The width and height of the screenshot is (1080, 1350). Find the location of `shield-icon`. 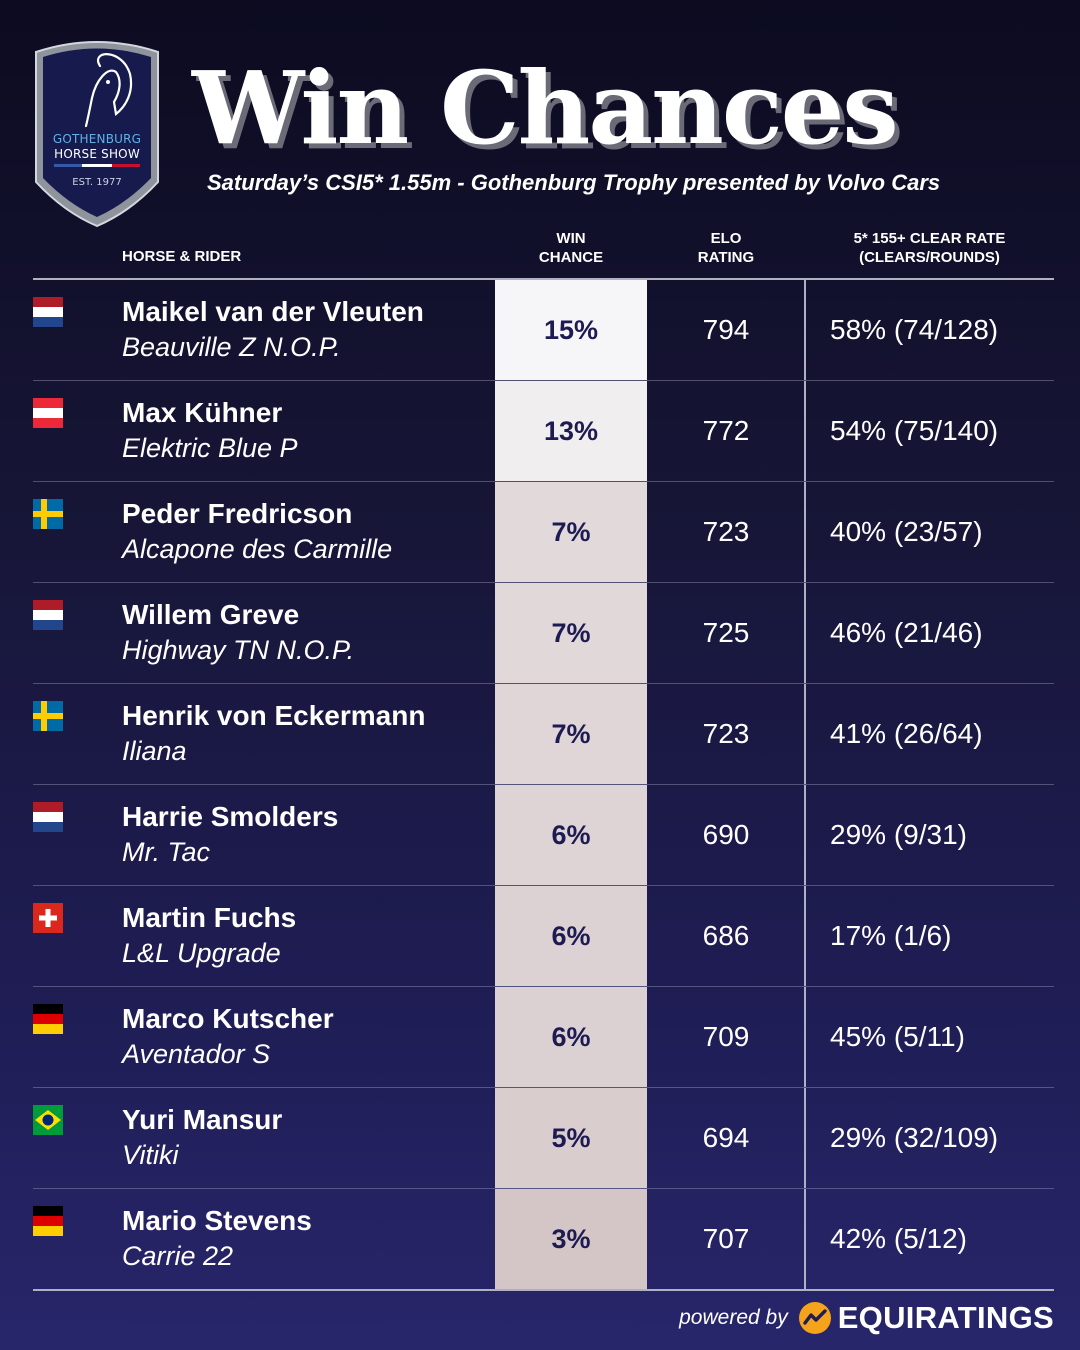

shield-icon is located at coordinates (97, 134).